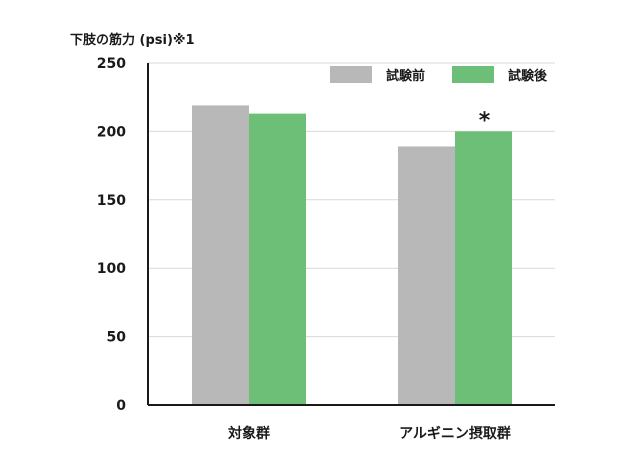 This screenshot has width=640, height=450. What do you see at coordinates (111, 201) in the screenshot?
I see `y-tick-label: 150` at bounding box center [111, 201].